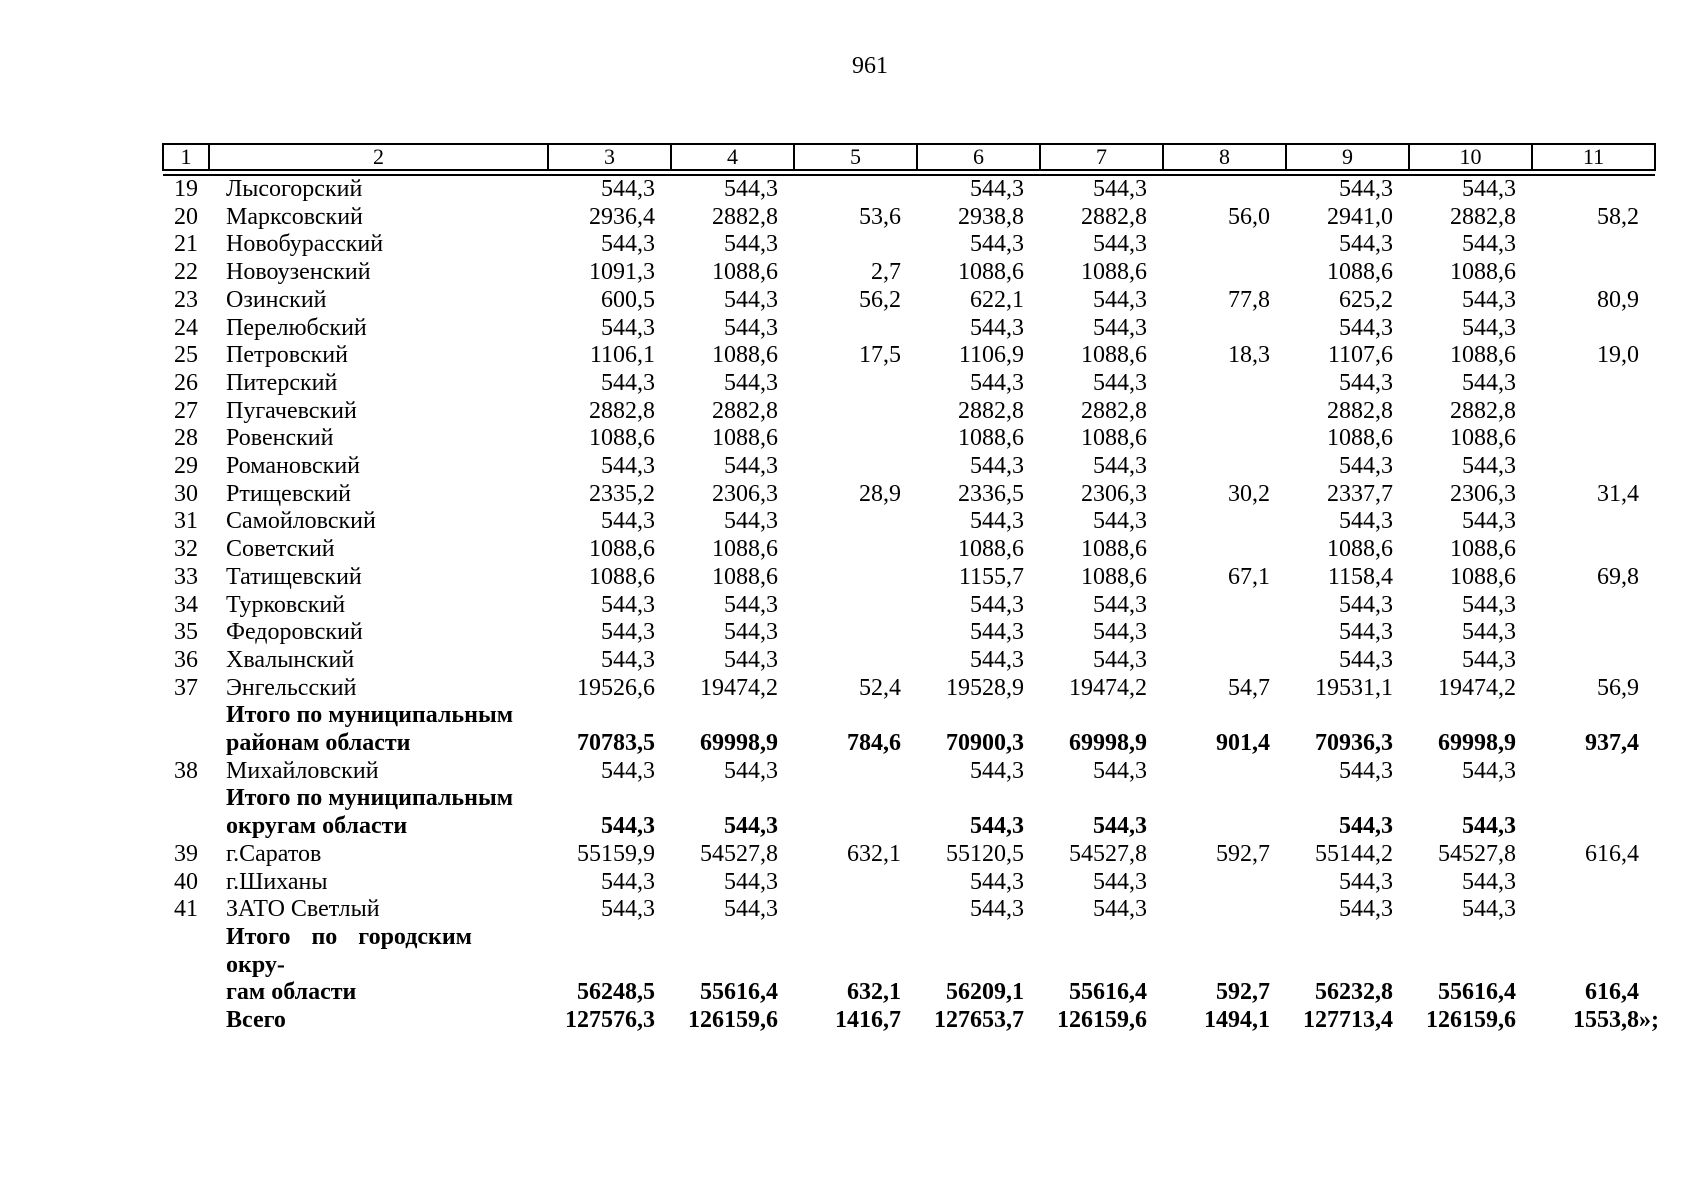  I want to click on label-line: Питерский, so click(282, 382).